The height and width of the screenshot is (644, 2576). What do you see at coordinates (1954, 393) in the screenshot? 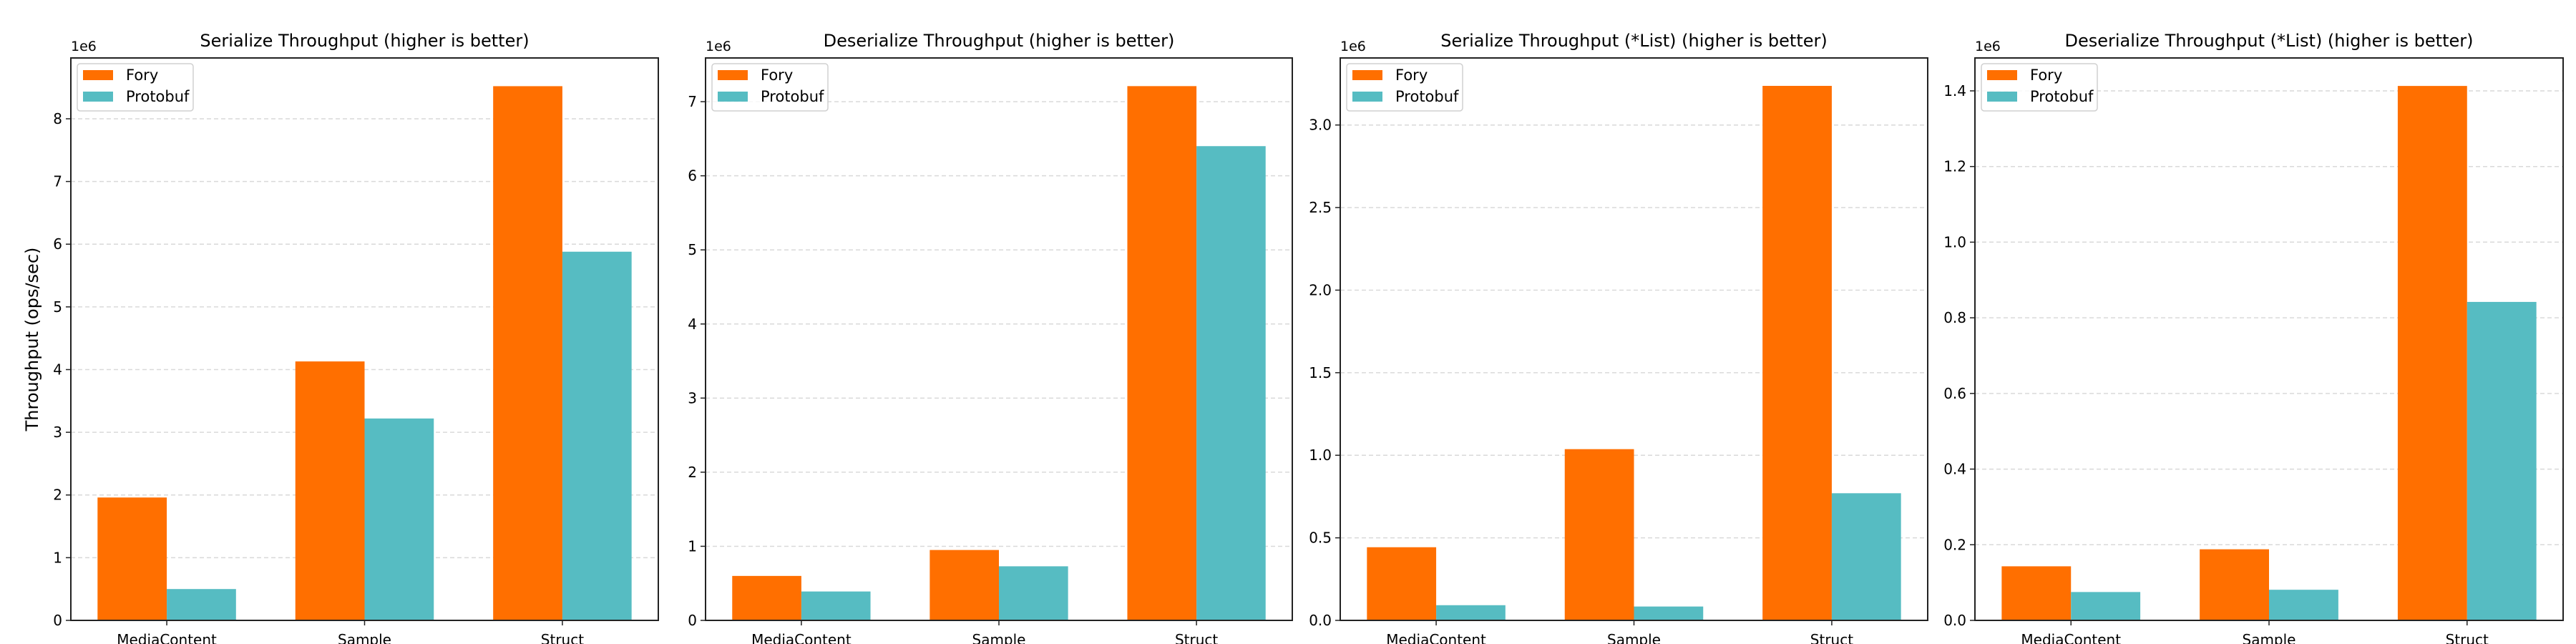
I see `y-tick-label: 0.6` at bounding box center [1954, 393].